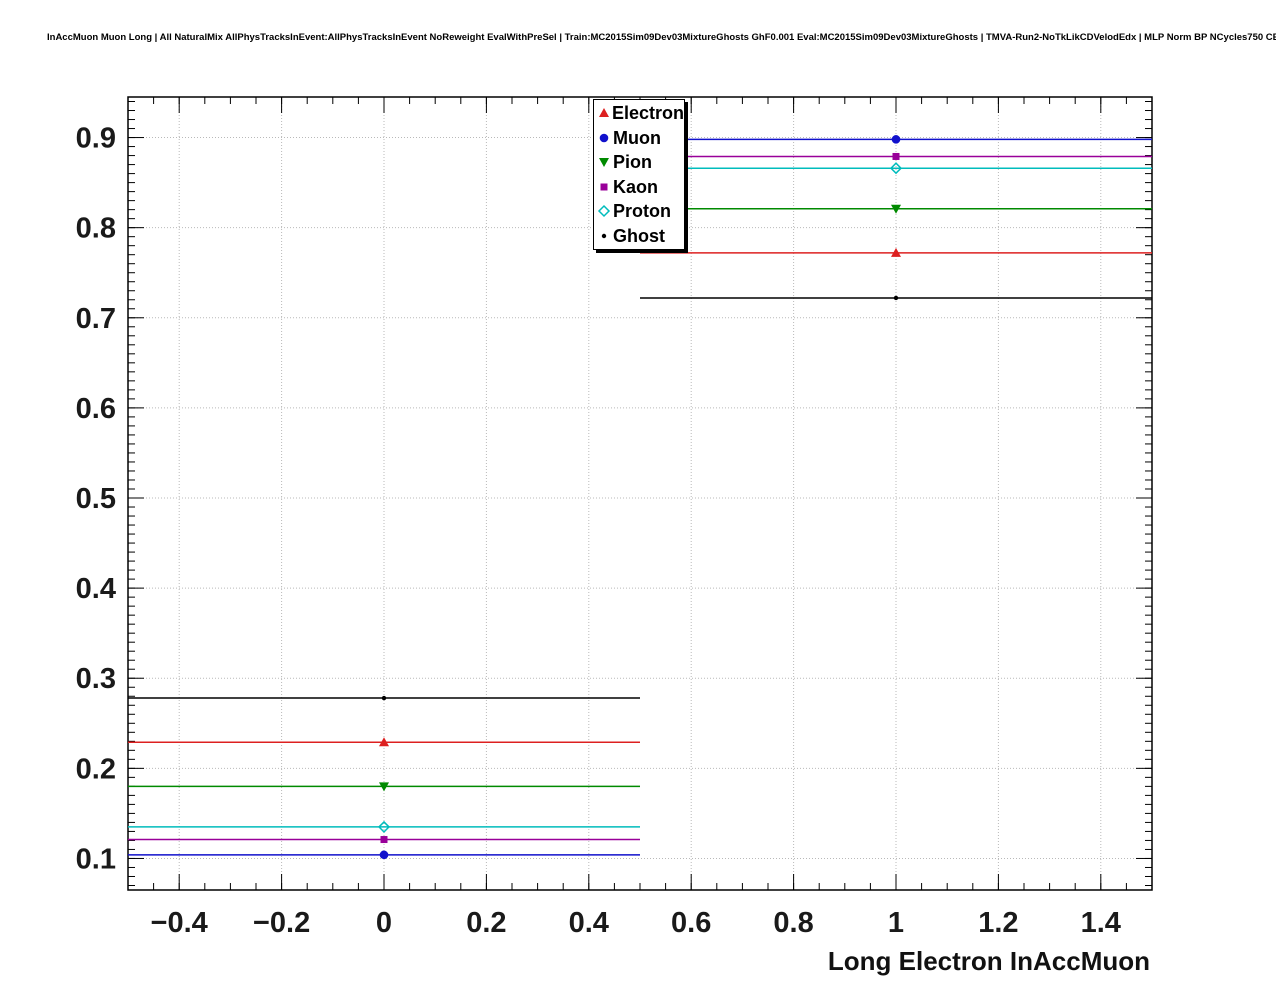 Image resolution: width=1276 pixels, height=996 pixels. I want to click on legend-item-electron: Electron, so click(640, 113).